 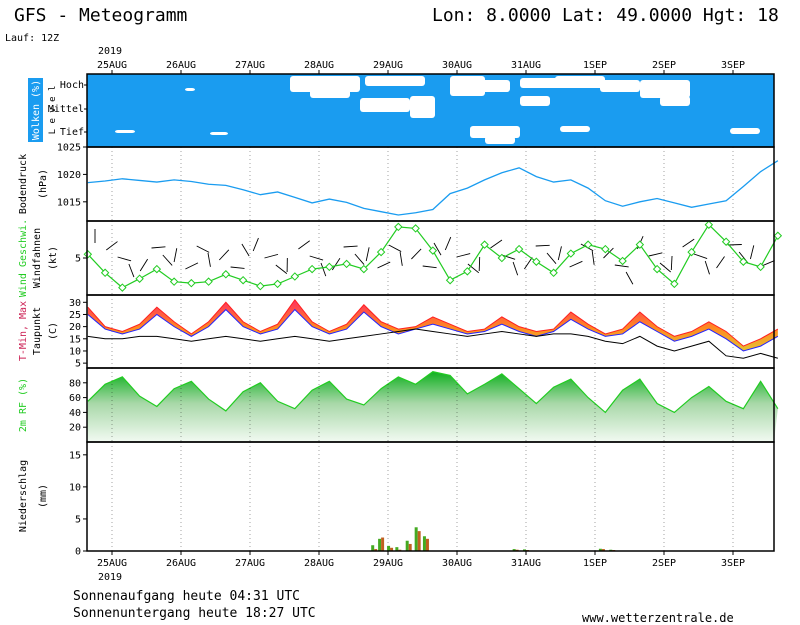 I want to click on tmin-line, so click(x=433, y=330).